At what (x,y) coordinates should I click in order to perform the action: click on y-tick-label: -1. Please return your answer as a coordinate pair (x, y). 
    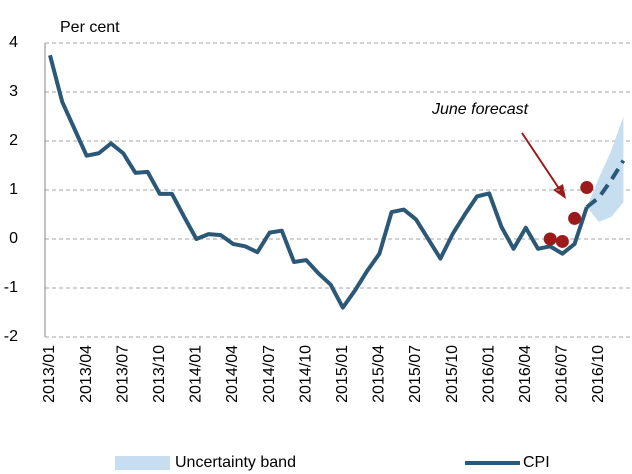
    Looking at the image, I should click on (11, 287).